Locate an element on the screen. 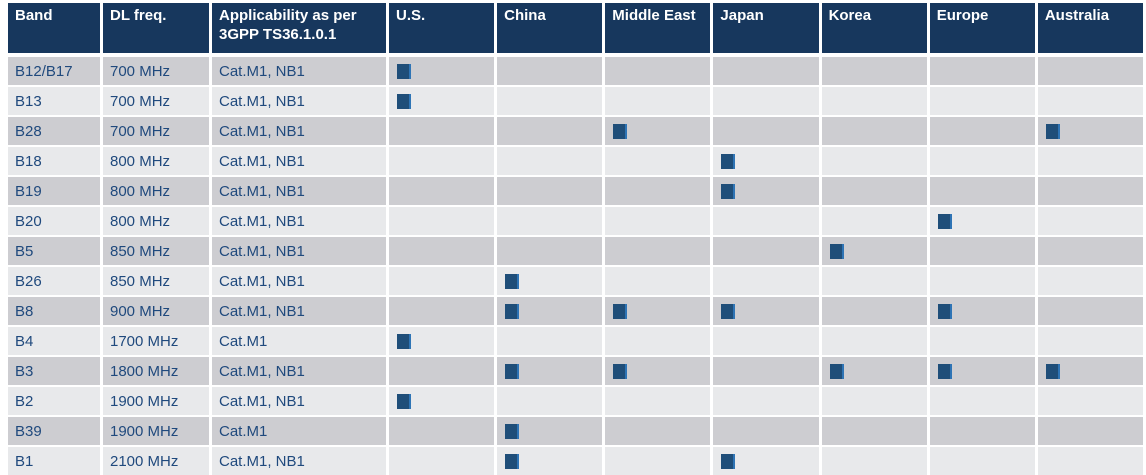 This screenshot has width=1146, height=475. applicability-cell: Cat.M1 is located at coordinates (299, 431).